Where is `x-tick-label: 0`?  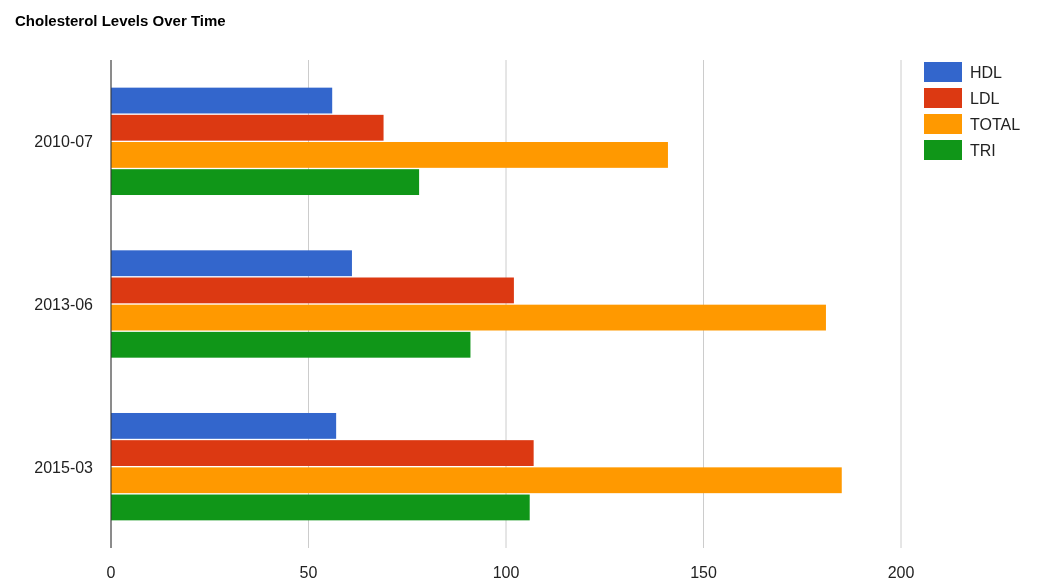 x-tick-label: 0 is located at coordinates (111, 572).